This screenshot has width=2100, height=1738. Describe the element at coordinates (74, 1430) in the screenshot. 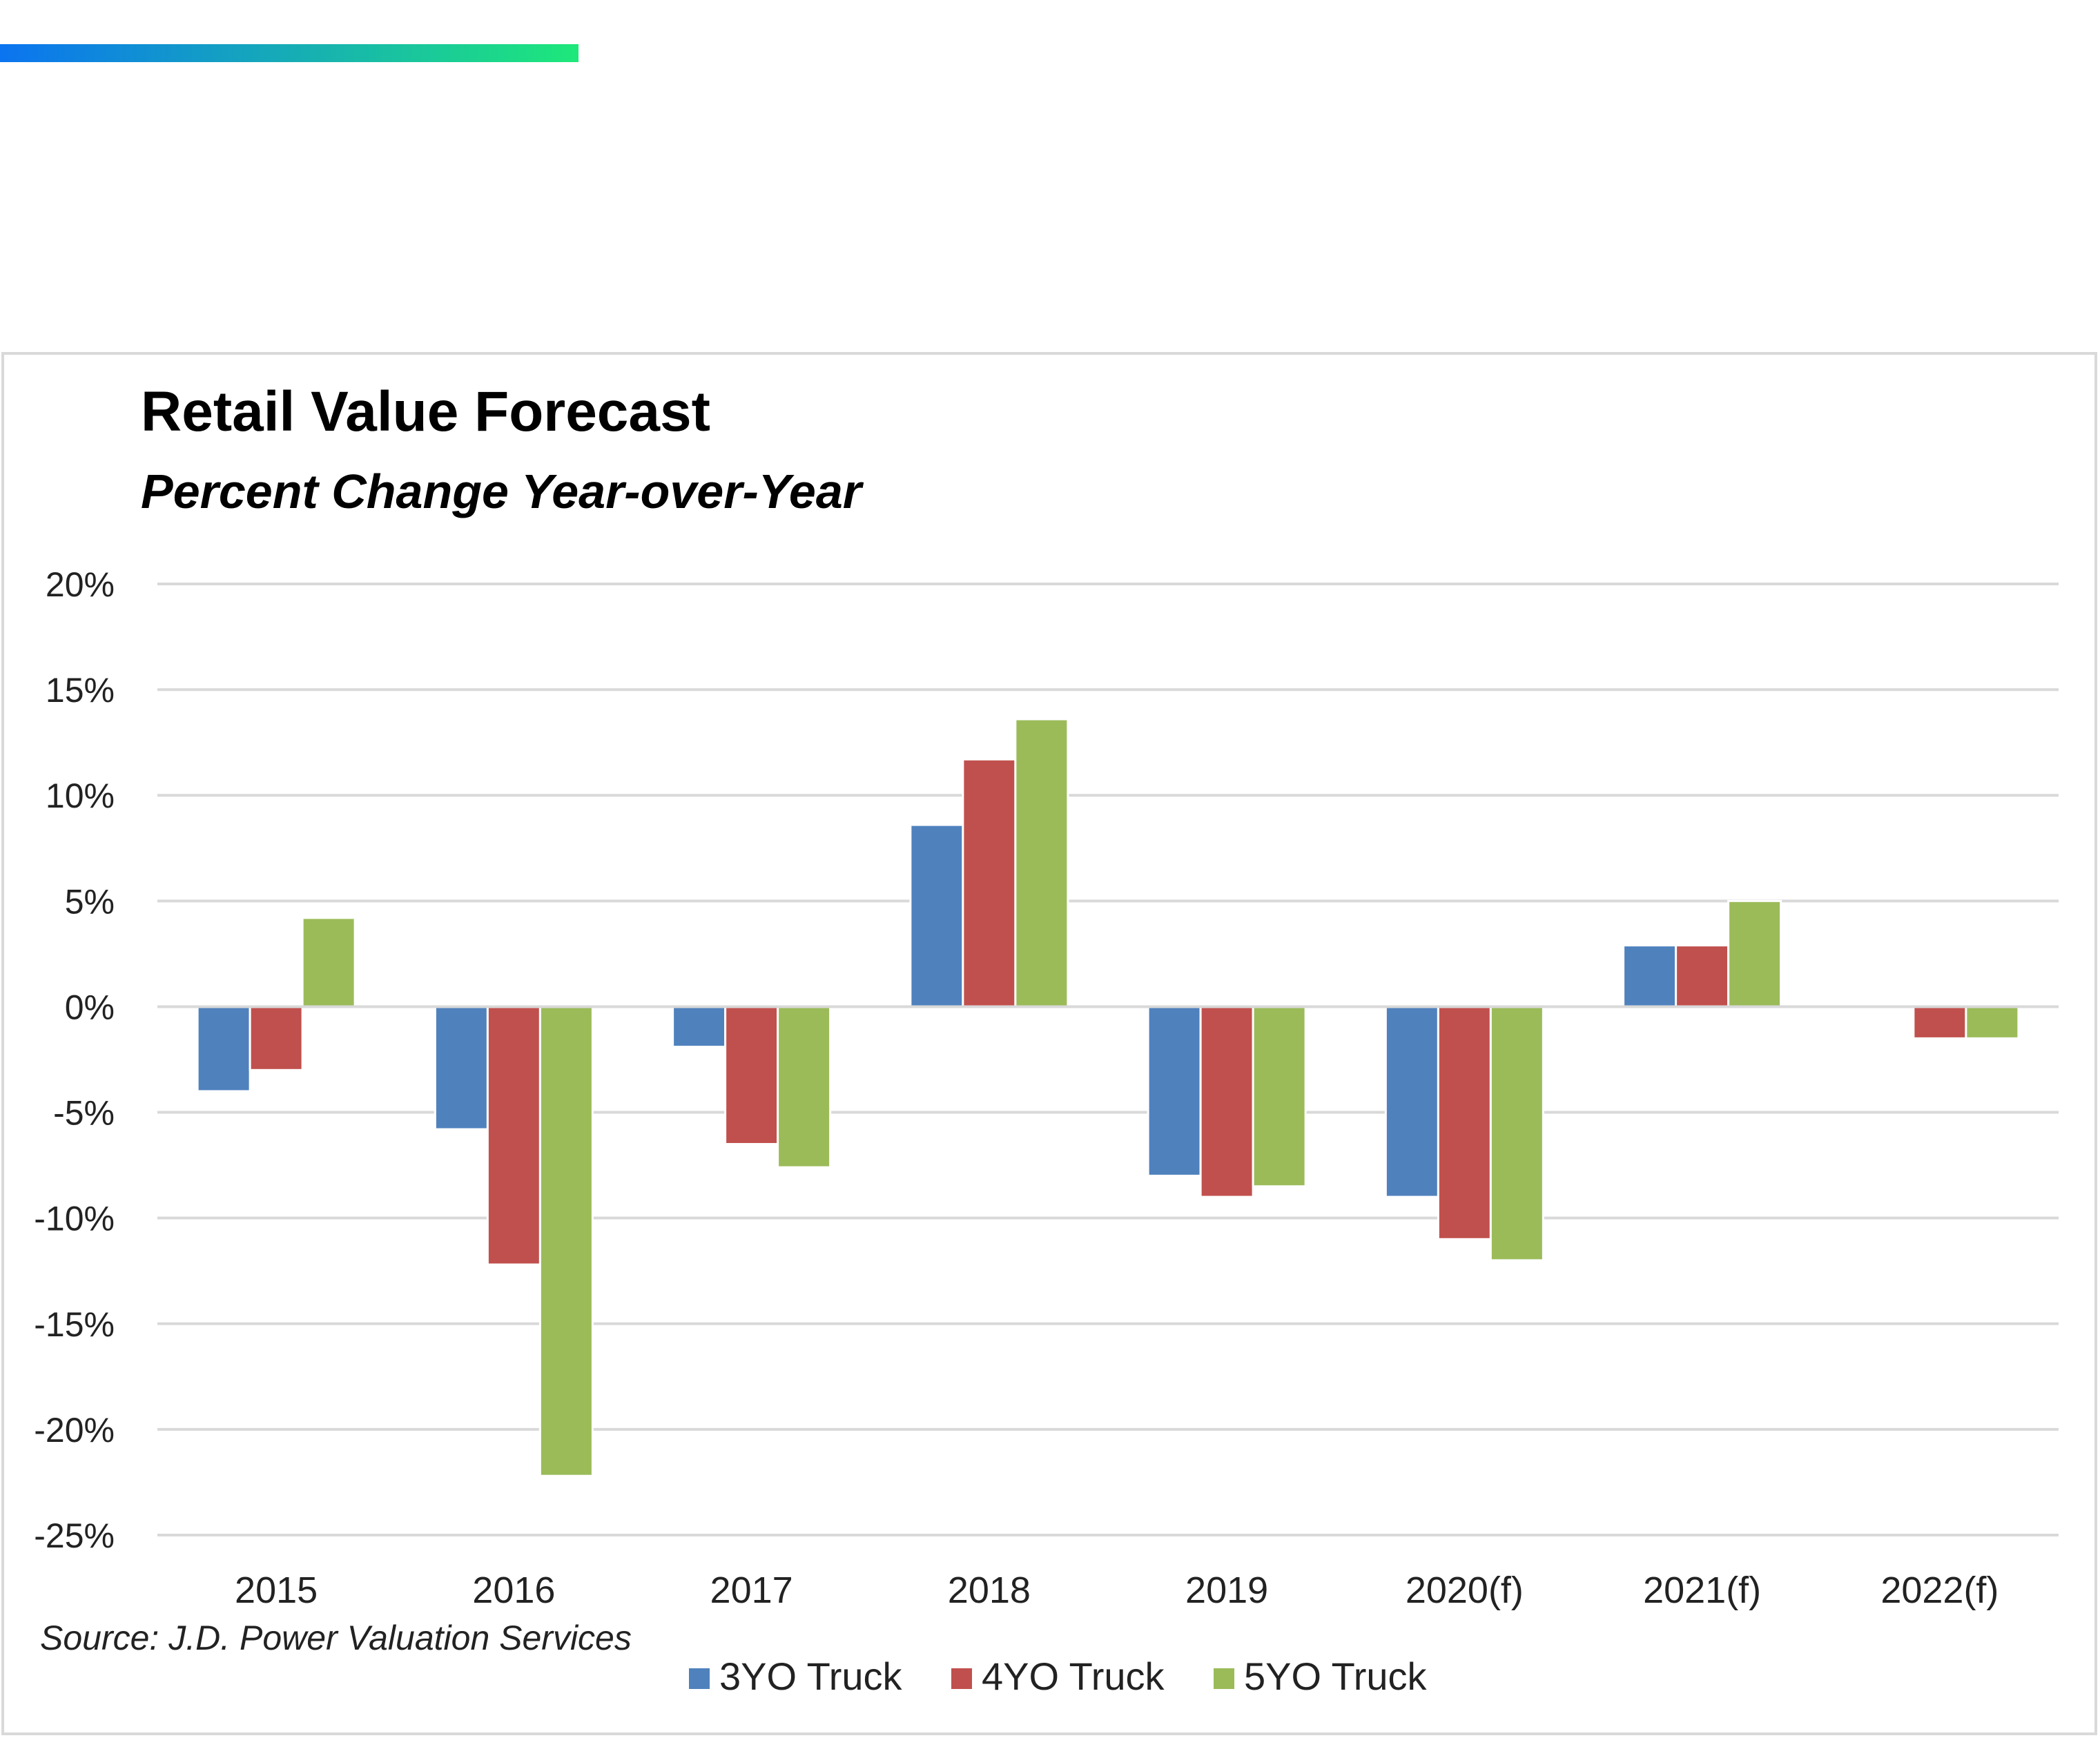

I see `y-tick-label: -20%` at that location.